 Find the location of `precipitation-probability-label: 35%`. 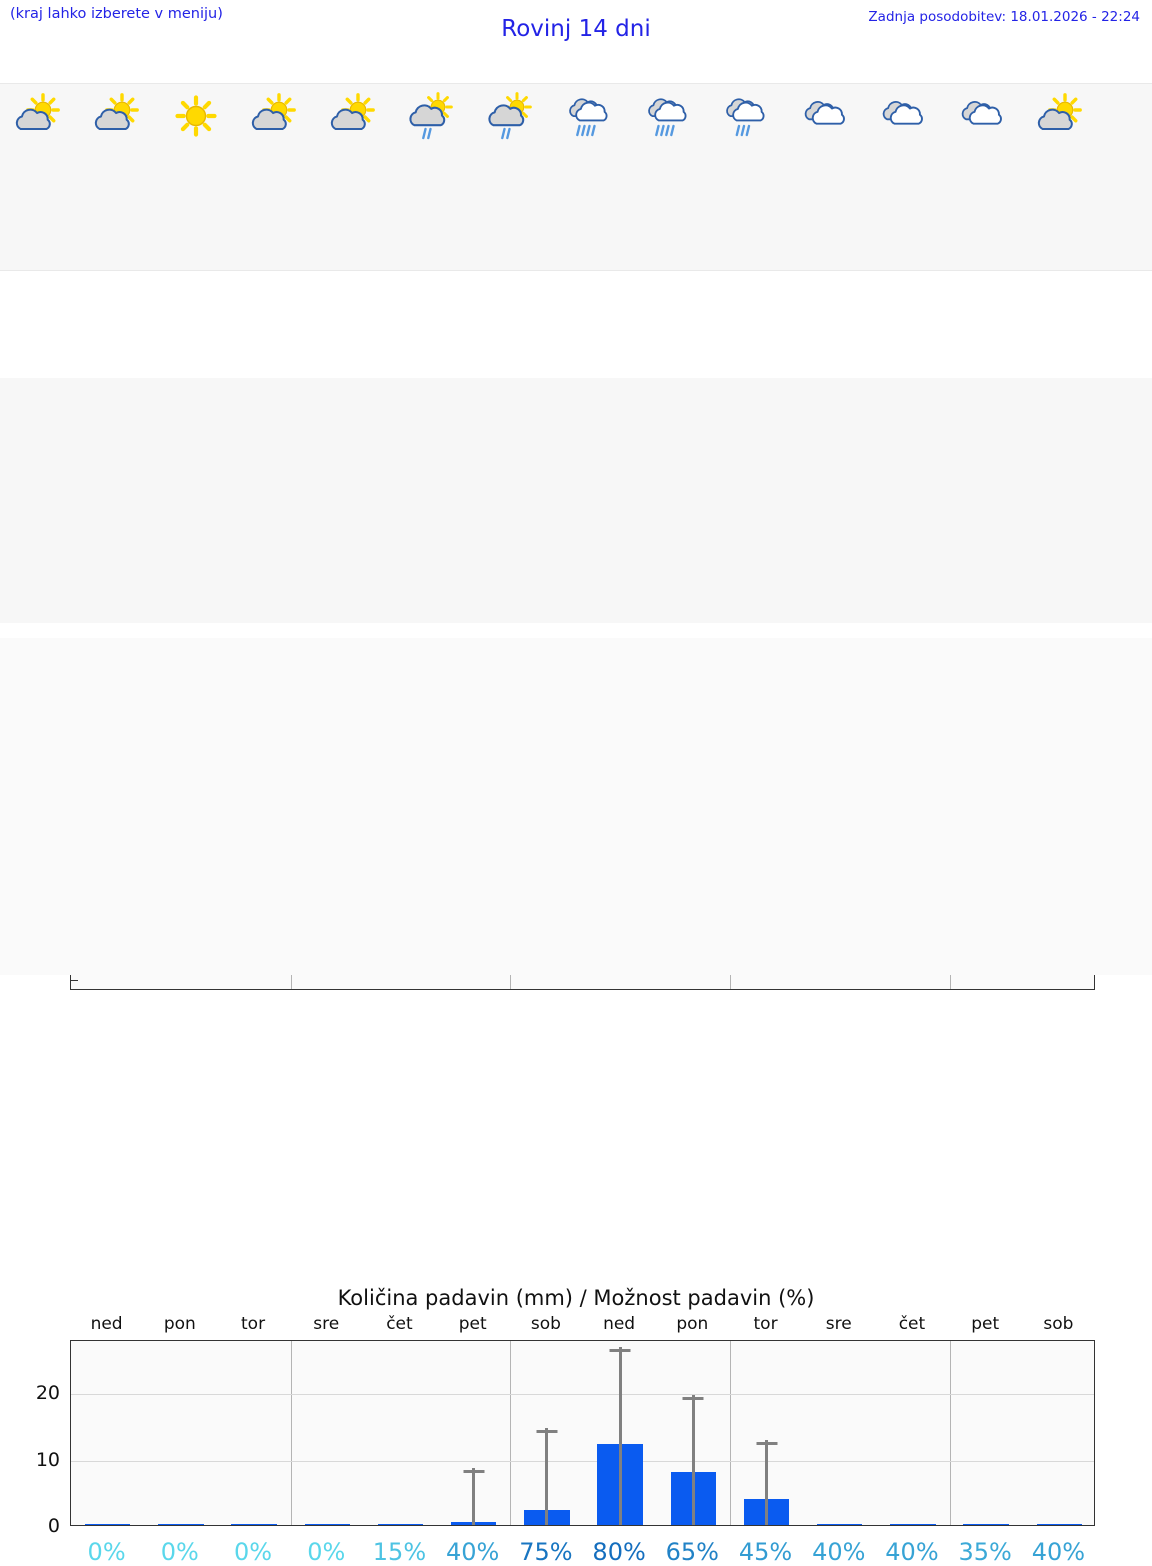

precipitation-probability-label: 35% is located at coordinates (985, 1552).